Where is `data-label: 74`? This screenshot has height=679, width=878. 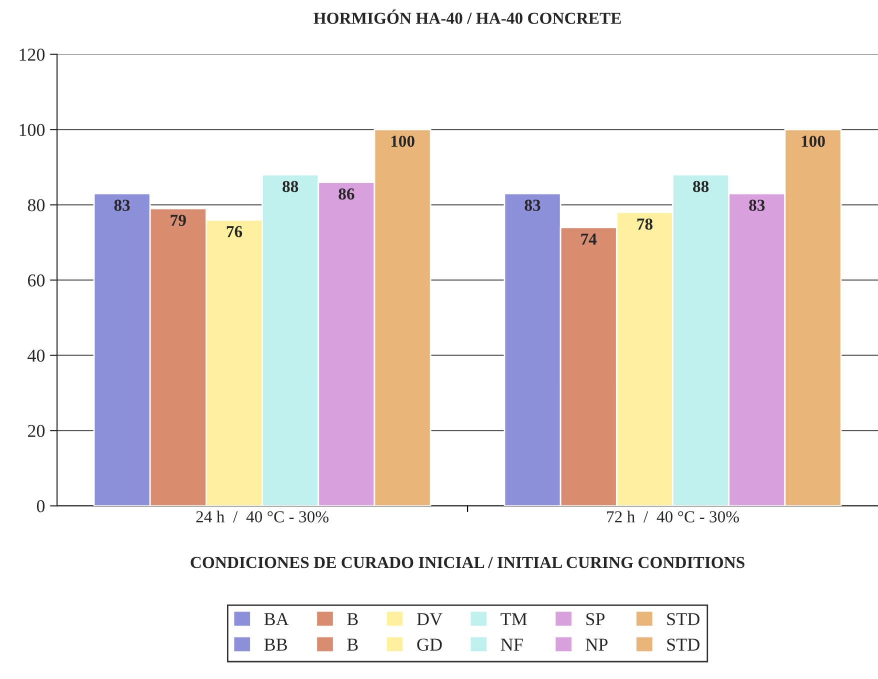
data-label: 74 is located at coordinates (589, 239).